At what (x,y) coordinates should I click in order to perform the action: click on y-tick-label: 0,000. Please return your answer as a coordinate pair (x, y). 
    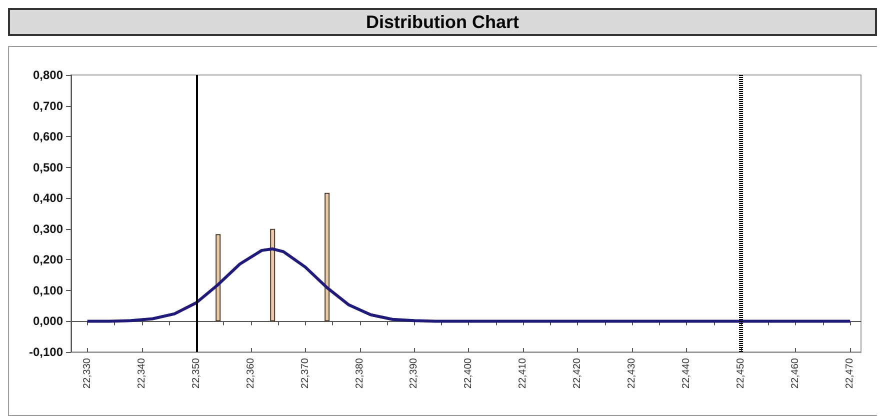
    Looking at the image, I should click on (48, 321).